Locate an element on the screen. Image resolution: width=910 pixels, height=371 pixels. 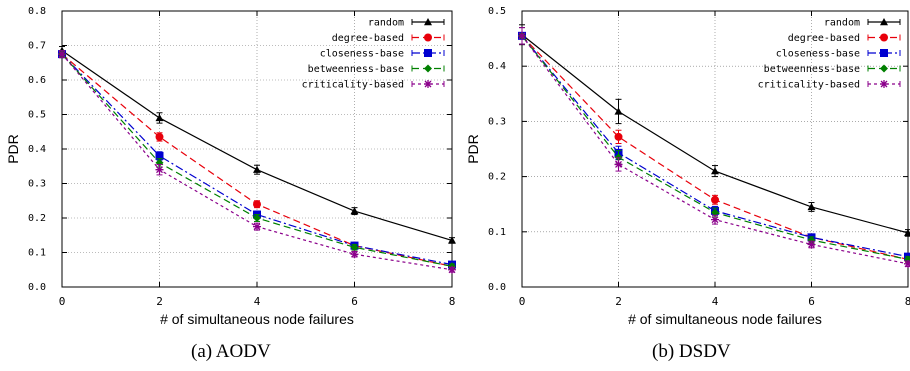
y-tick-label: 0.6 is located at coordinates (37, 80).